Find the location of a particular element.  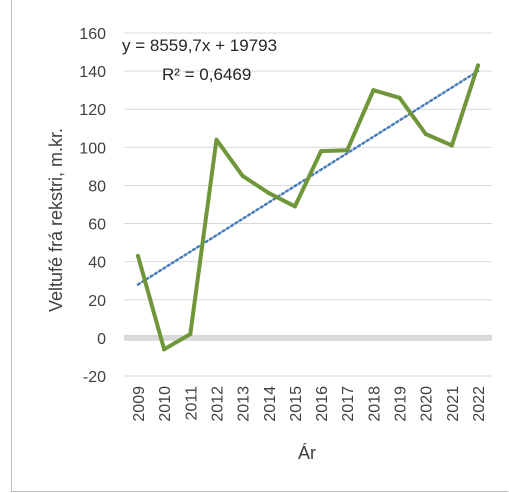

x-tick-label: 2012 is located at coordinates (217, 404).